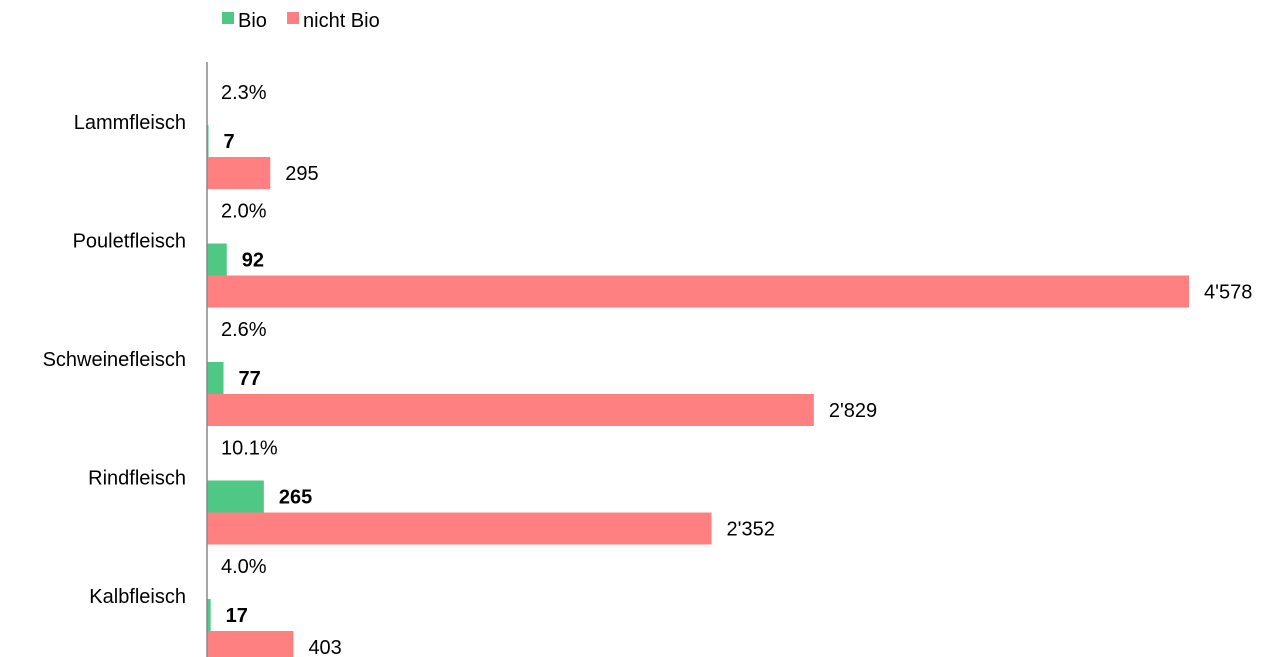 This screenshot has width=1269, height=657. I want to click on bar-bio-rindfleisch, so click(235, 496).